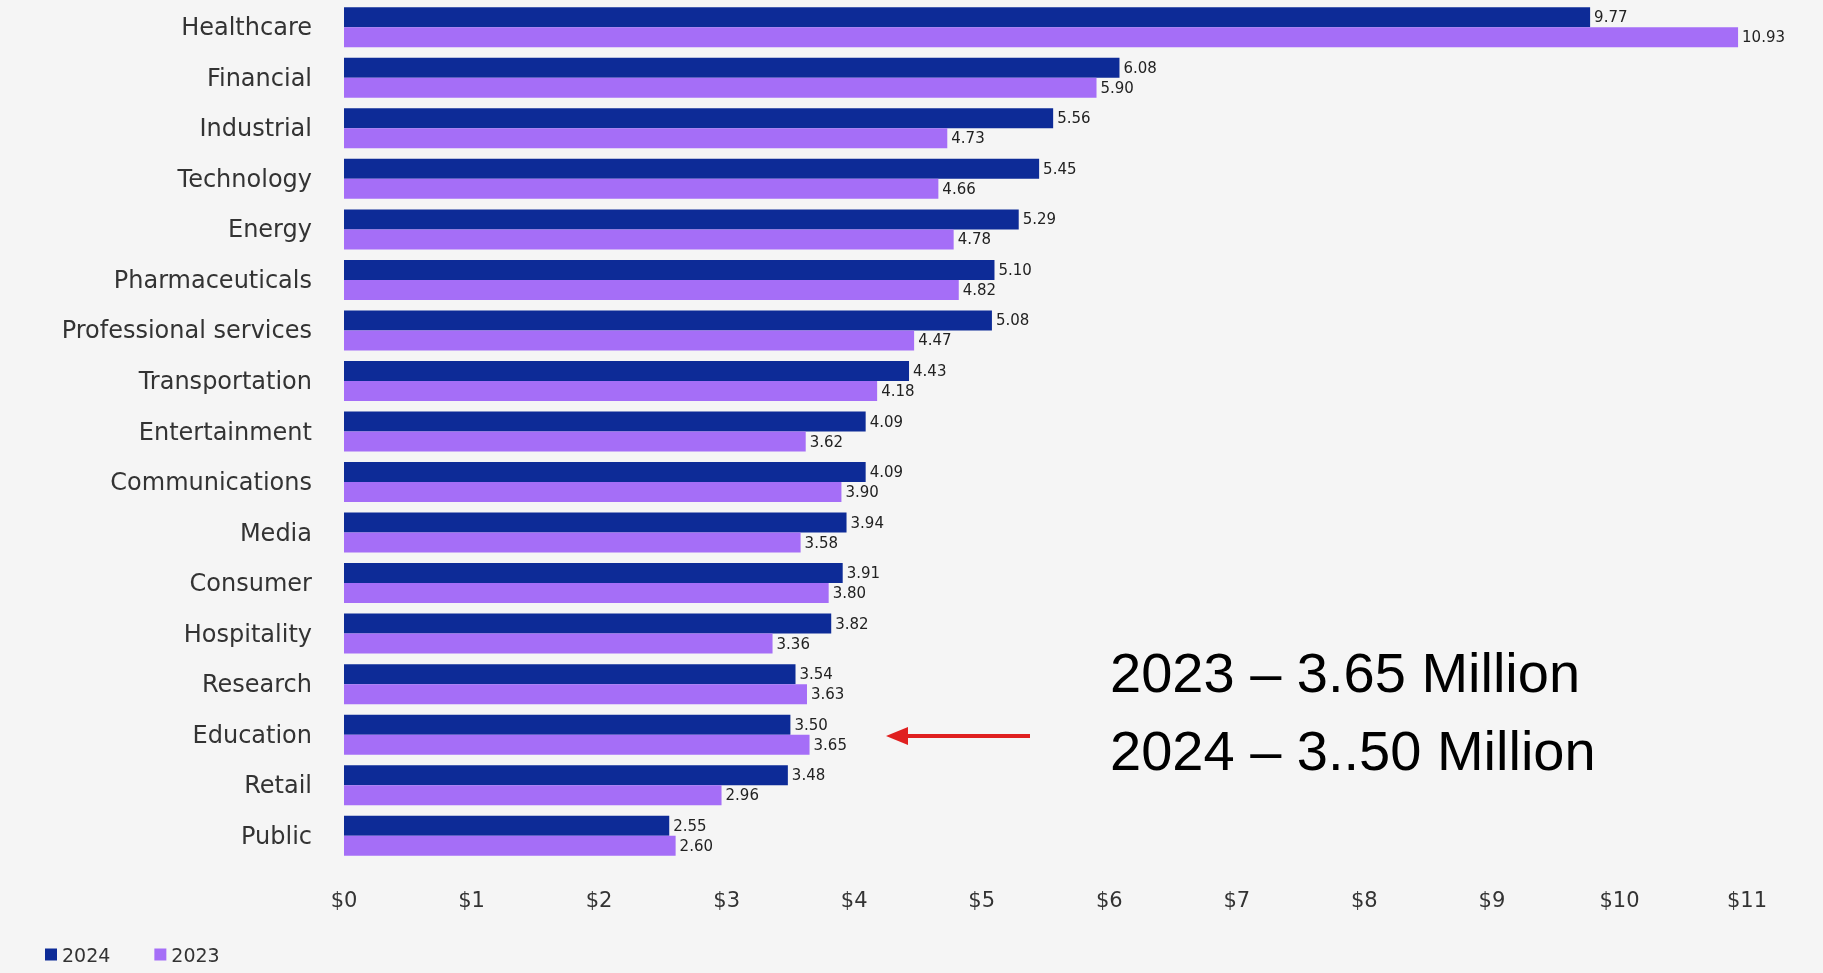 This screenshot has height=973, width=1823. I want to click on y-tick-label: Public, so click(276, 835).